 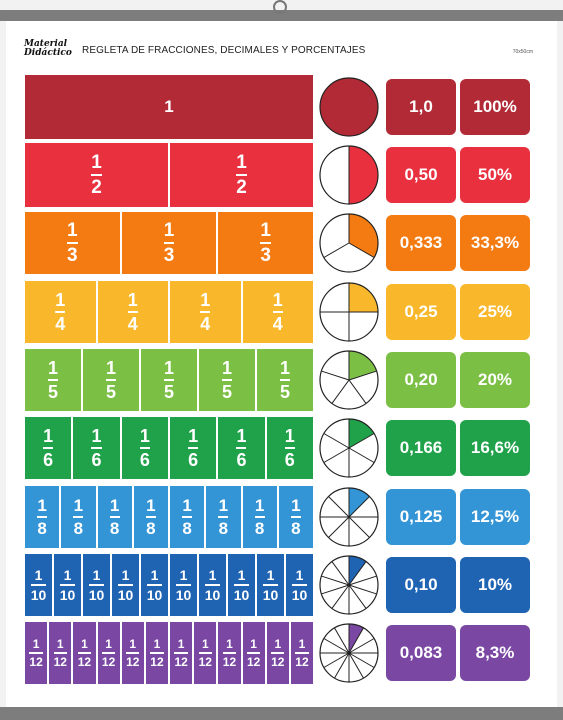 I want to click on percent-value-box: 12,5%, so click(x=495, y=517).